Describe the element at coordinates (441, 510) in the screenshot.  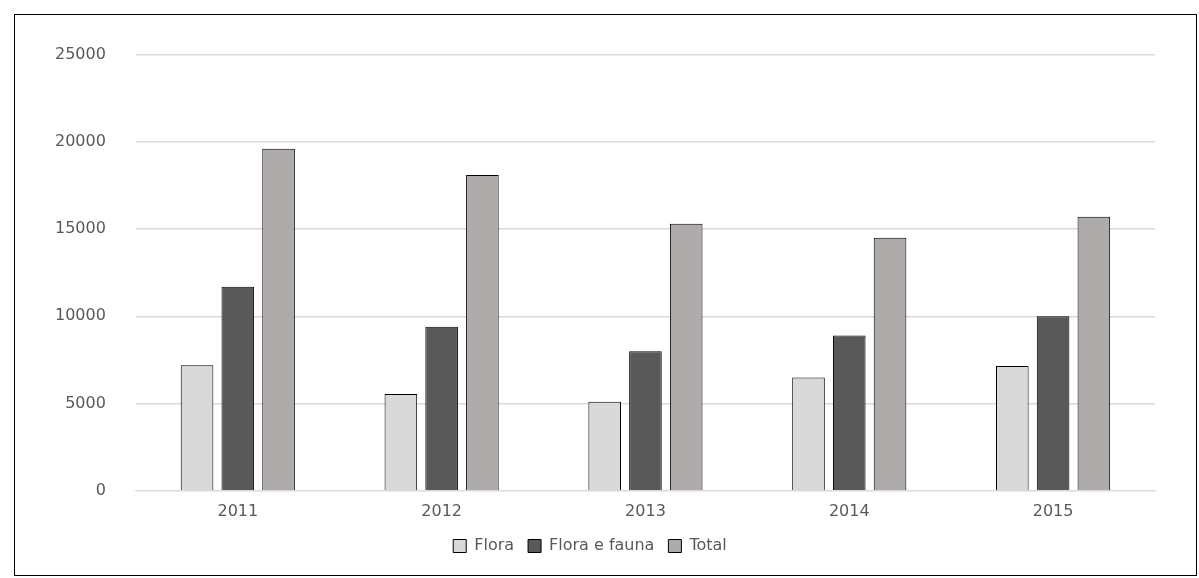
I see `x-tick-label: 2012` at that location.